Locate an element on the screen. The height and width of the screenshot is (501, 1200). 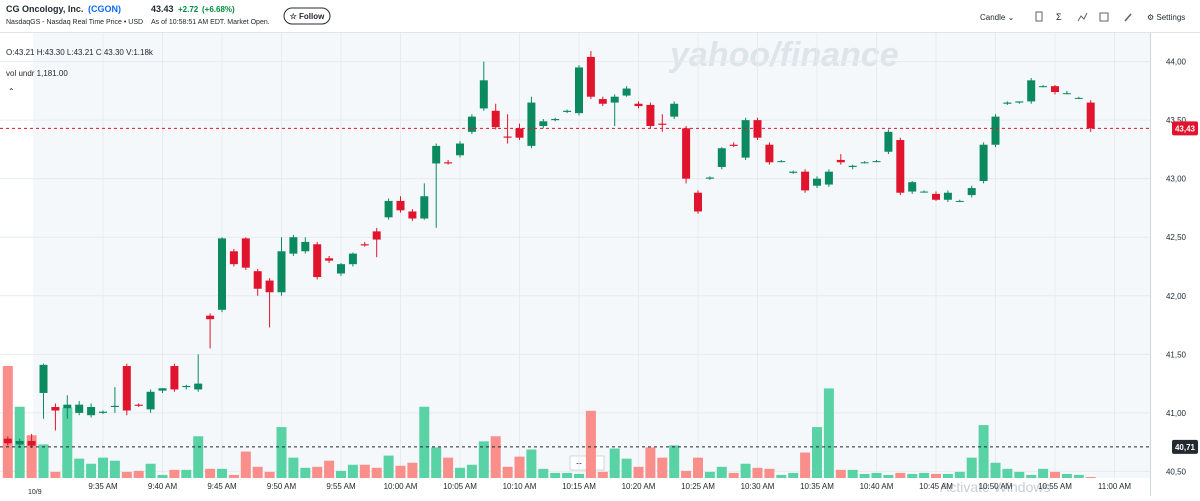
follow-button is located at coordinates (307, 16).